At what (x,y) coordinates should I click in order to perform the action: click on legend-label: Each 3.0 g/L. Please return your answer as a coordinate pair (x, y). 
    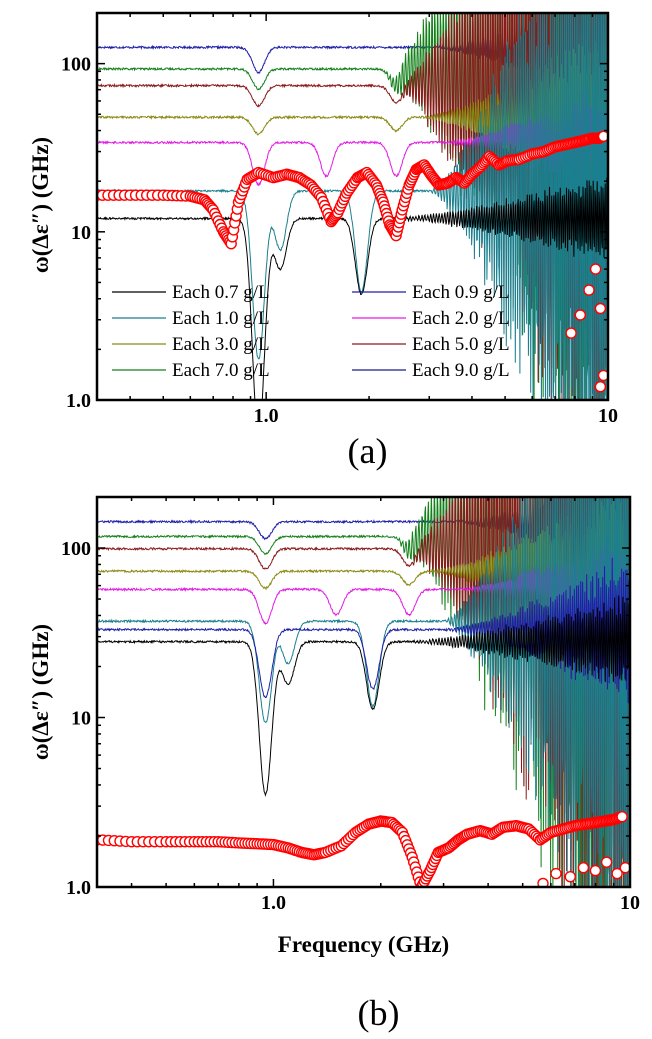
    Looking at the image, I should click on (221, 344).